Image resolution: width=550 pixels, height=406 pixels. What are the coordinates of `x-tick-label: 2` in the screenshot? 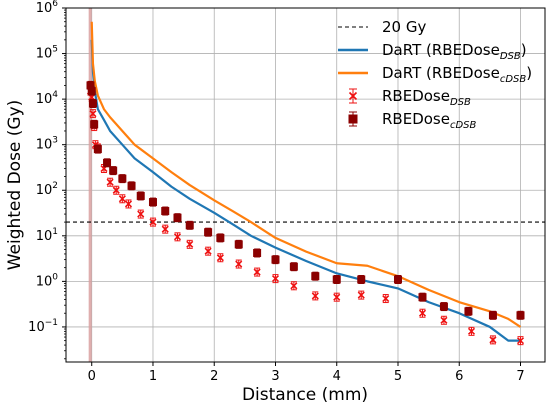 It's located at (214, 376).